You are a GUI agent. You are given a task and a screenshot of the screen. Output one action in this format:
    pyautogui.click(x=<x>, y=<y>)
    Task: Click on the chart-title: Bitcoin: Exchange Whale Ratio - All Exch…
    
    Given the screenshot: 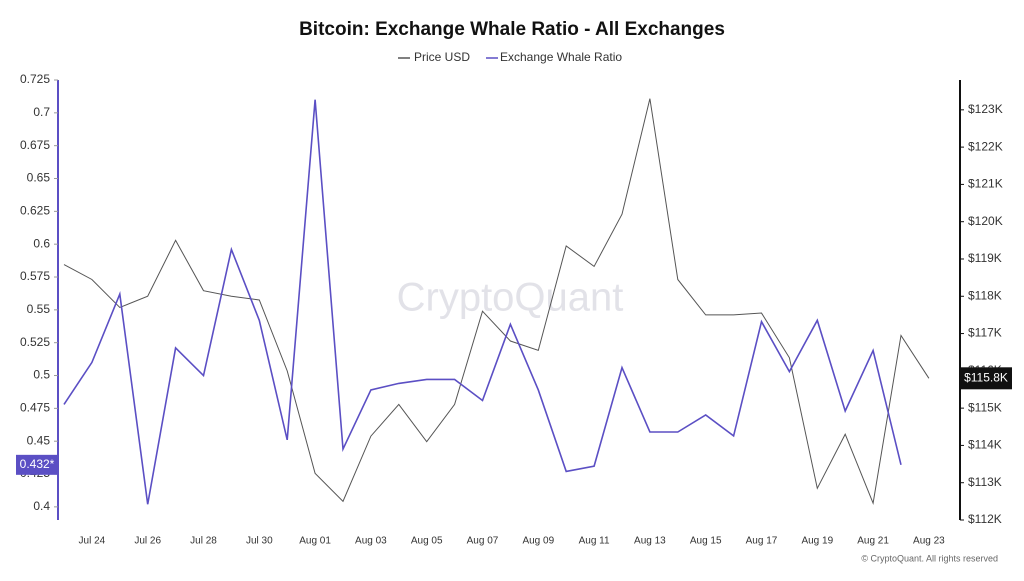 What is the action you would take?
    pyautogui.click(x=512, y=29)
    